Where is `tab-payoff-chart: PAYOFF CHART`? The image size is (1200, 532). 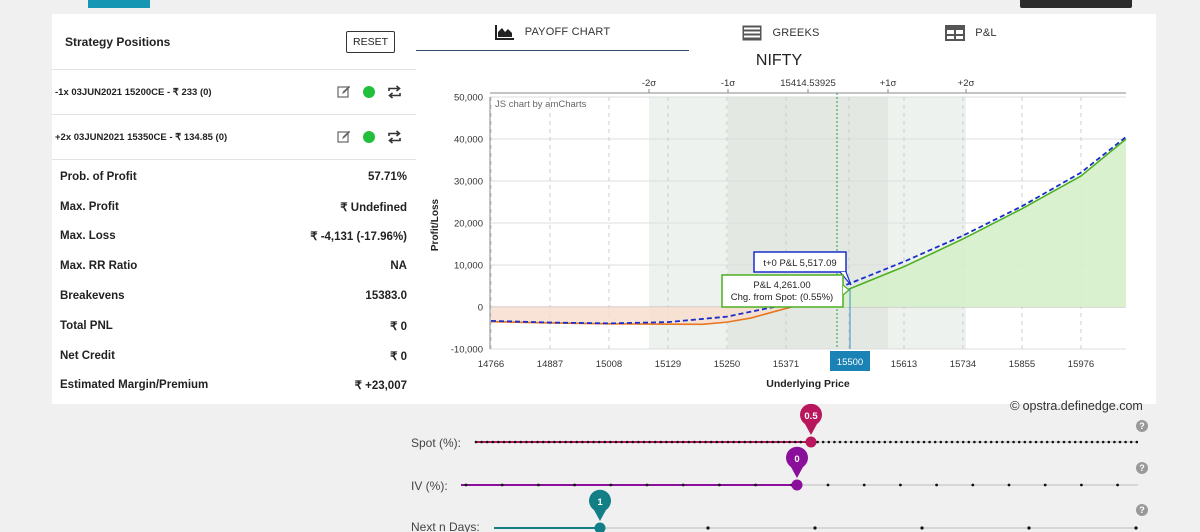 tab-payoff-chart: PAYOFF CHART is located at coordinates (552, 32).